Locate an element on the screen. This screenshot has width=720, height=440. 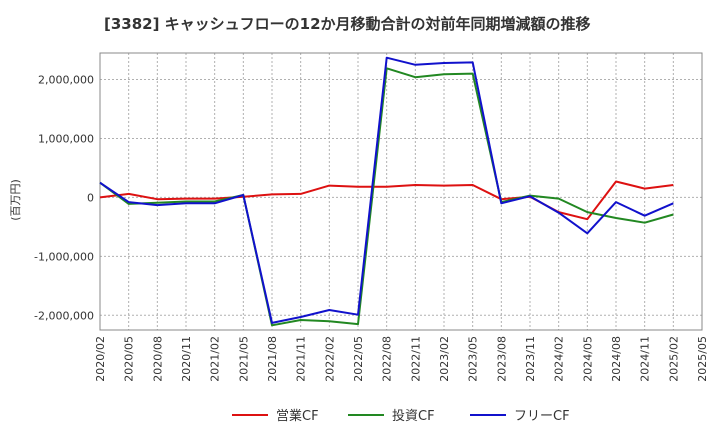
x-tick-label: 2020/02 is located at coordinates (100, 359).